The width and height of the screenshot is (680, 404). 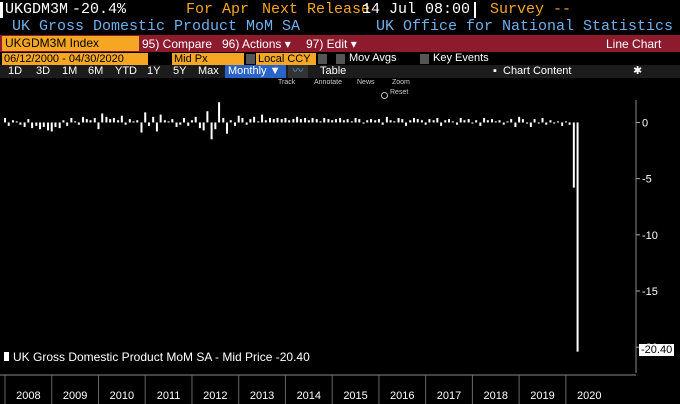 I want to click on source: UK Office for National Statistics, so click(x=525, y=26).